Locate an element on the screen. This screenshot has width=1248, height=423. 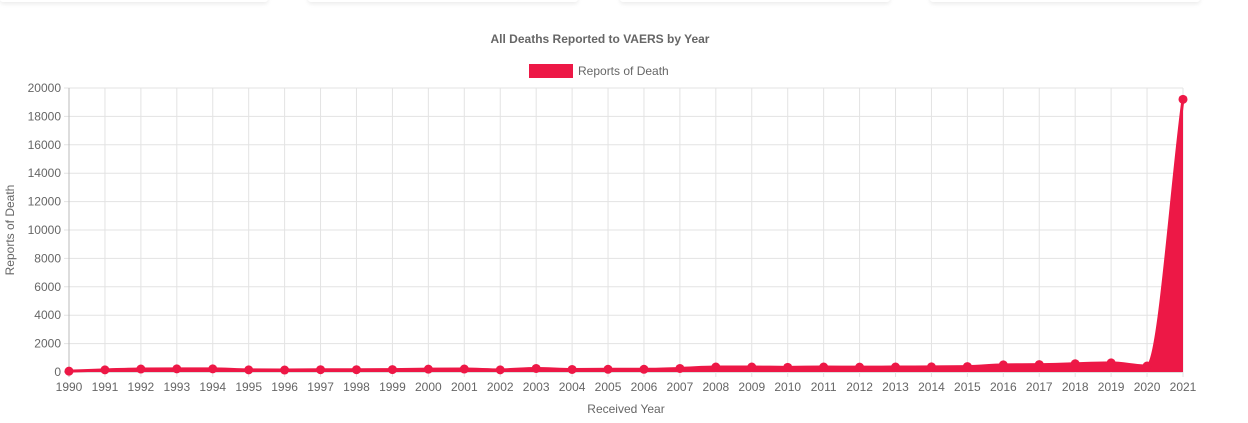
y-tick-label: 20000 is located at coordinates (45, 88).